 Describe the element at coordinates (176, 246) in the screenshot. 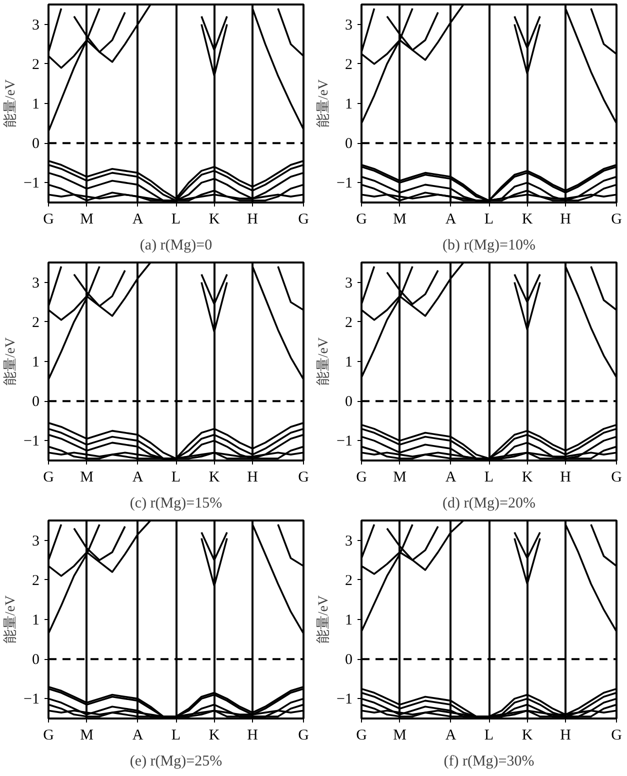

I see `text: (a) r(Mg)=0` at that location.